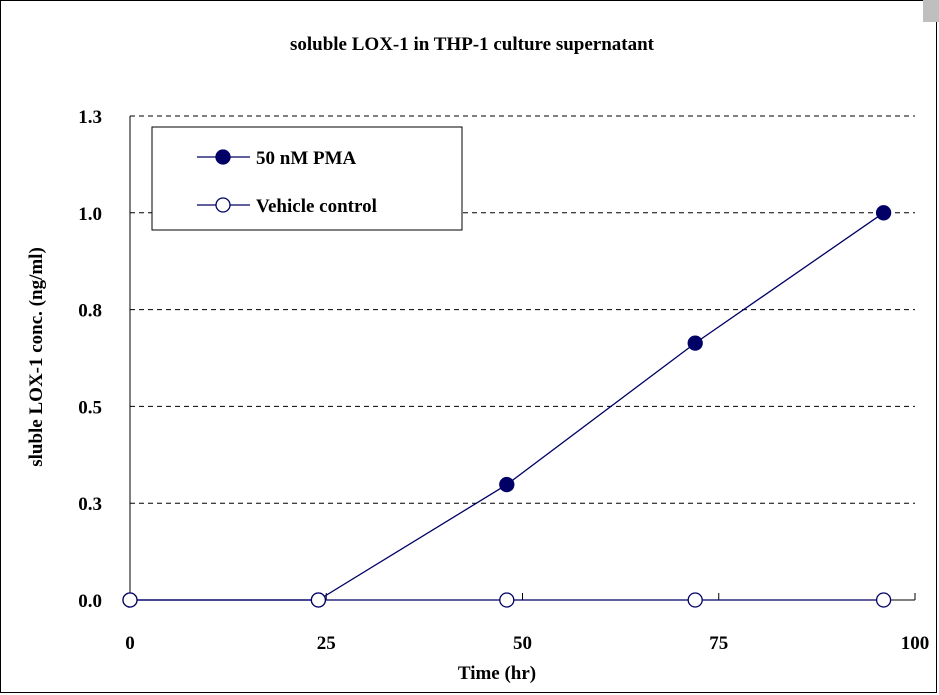 Image resolution: width=939 pixels, height=695 pixels. What do you see at coordinates (90, 311) in the screenshot?
I see `y-tick-label: 0.8` at bounding box center [90, 311].